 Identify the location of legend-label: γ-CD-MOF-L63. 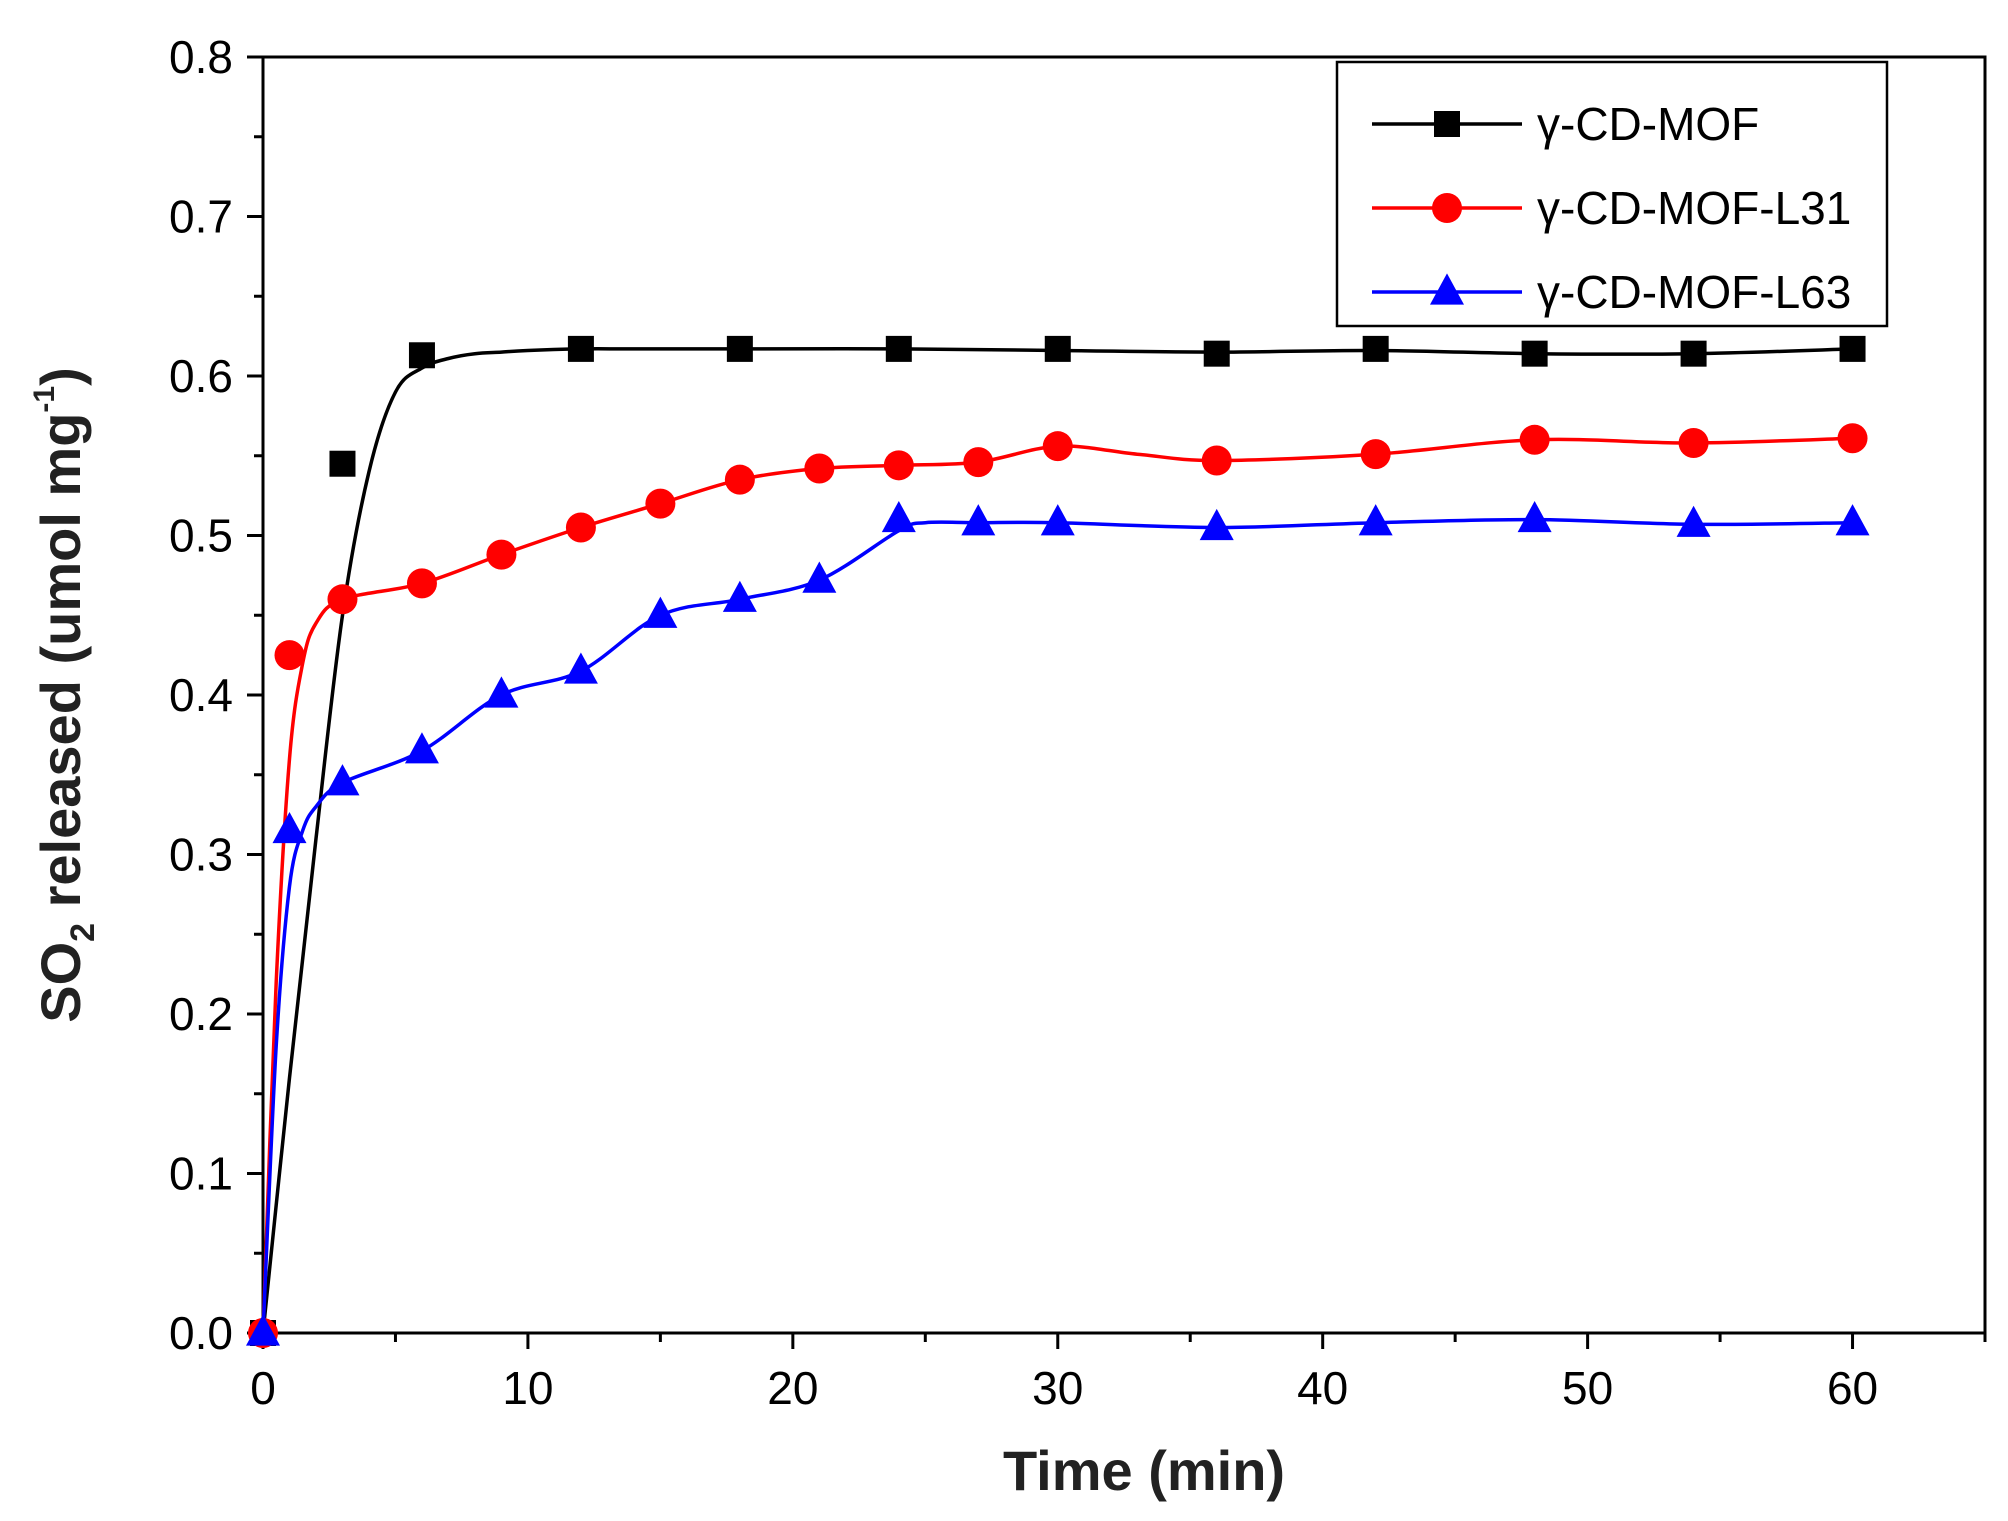
(1694, 292).